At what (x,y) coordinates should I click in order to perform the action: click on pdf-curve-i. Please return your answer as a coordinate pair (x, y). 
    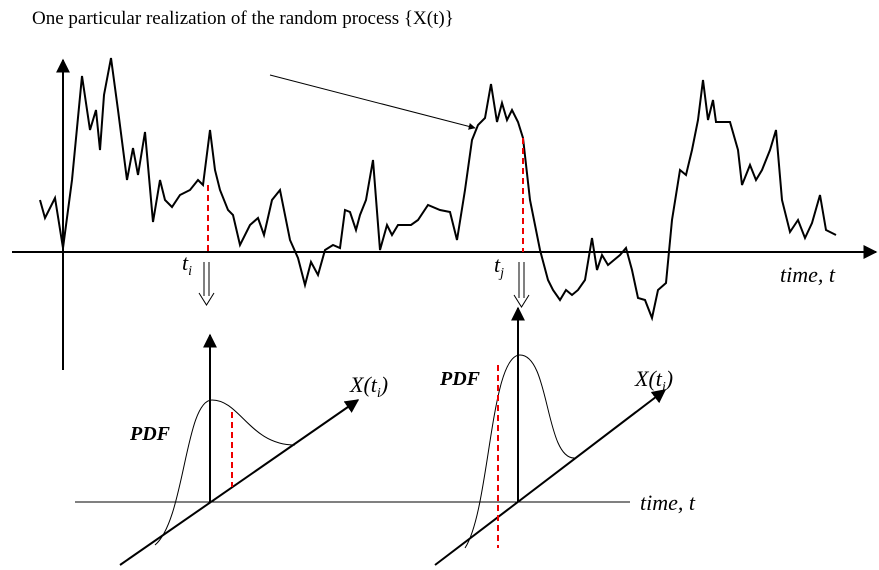
    Looking at the image, I should click on (225, 472).